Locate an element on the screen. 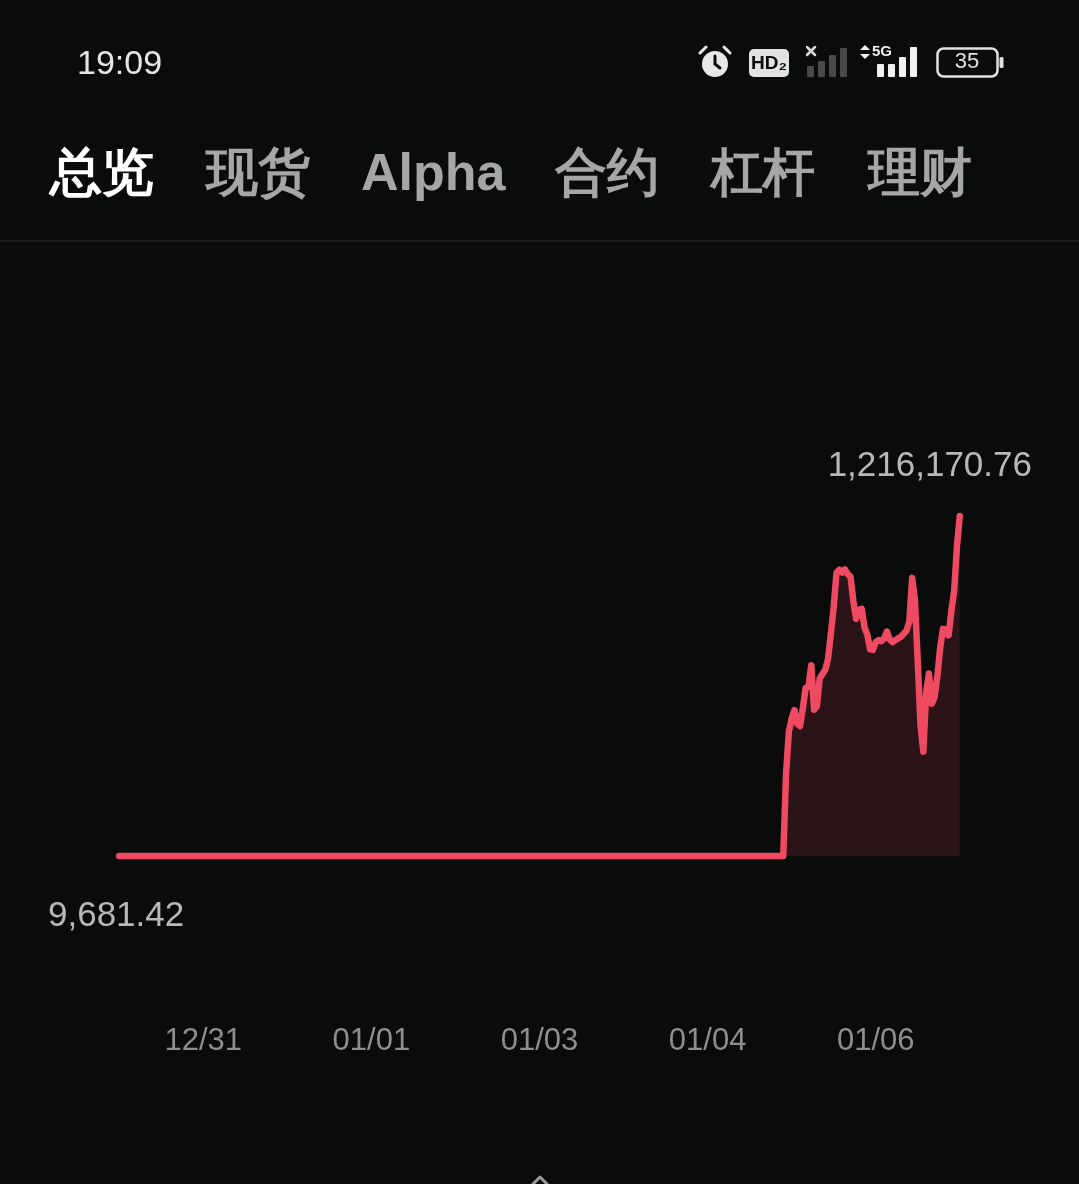 The image size is (1079, 1184). text: 合约 is located at coordinates (607, 172).